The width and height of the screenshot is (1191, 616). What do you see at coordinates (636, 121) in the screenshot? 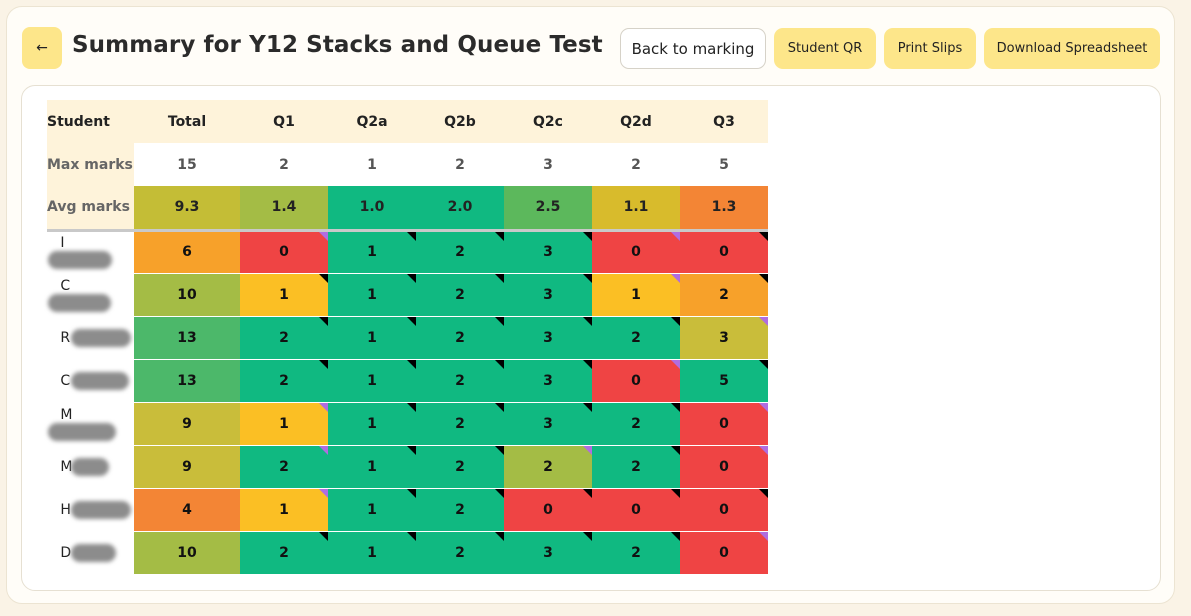
I see `column-header-q2d: Q2d` at bounding box center [636, 121].